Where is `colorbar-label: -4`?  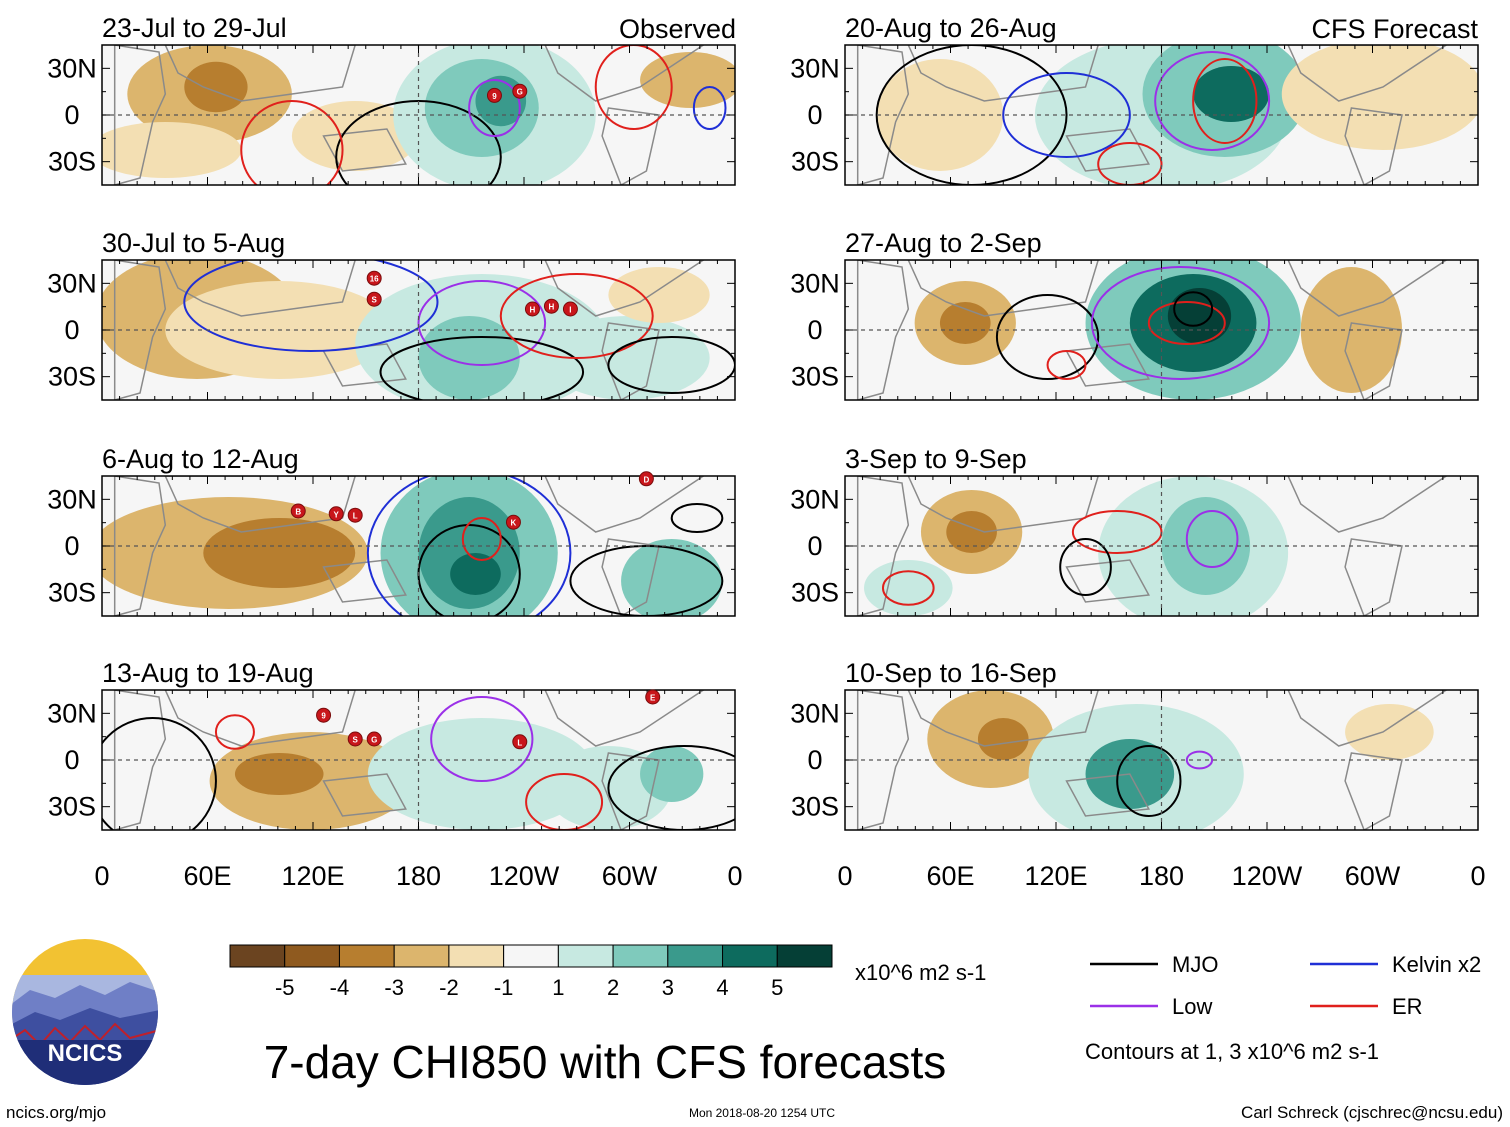 colorbar-label: -4 is located at coordinates (340, 987).